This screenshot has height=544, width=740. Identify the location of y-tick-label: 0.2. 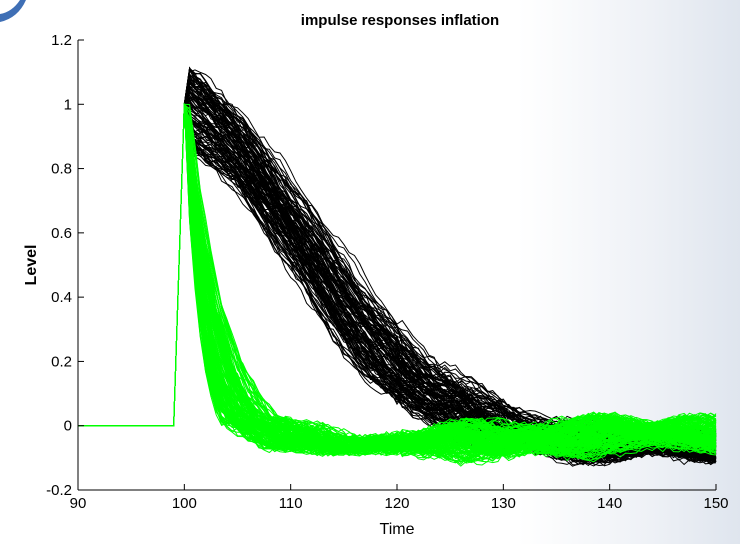
(61, 361).